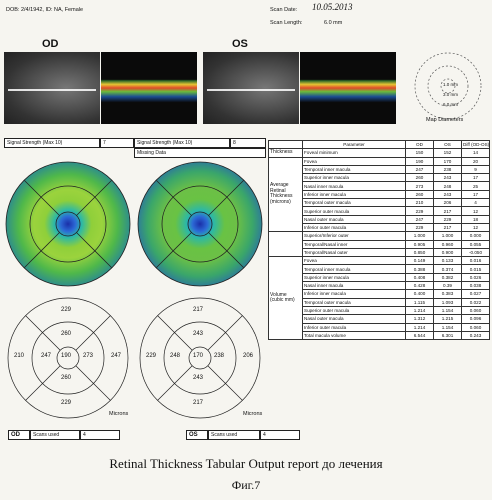 This screenshot has height=500, width=492. Describe the element at coordinates (448, 153) in the screenshot. I see `table-cell-os: 152` at that location.